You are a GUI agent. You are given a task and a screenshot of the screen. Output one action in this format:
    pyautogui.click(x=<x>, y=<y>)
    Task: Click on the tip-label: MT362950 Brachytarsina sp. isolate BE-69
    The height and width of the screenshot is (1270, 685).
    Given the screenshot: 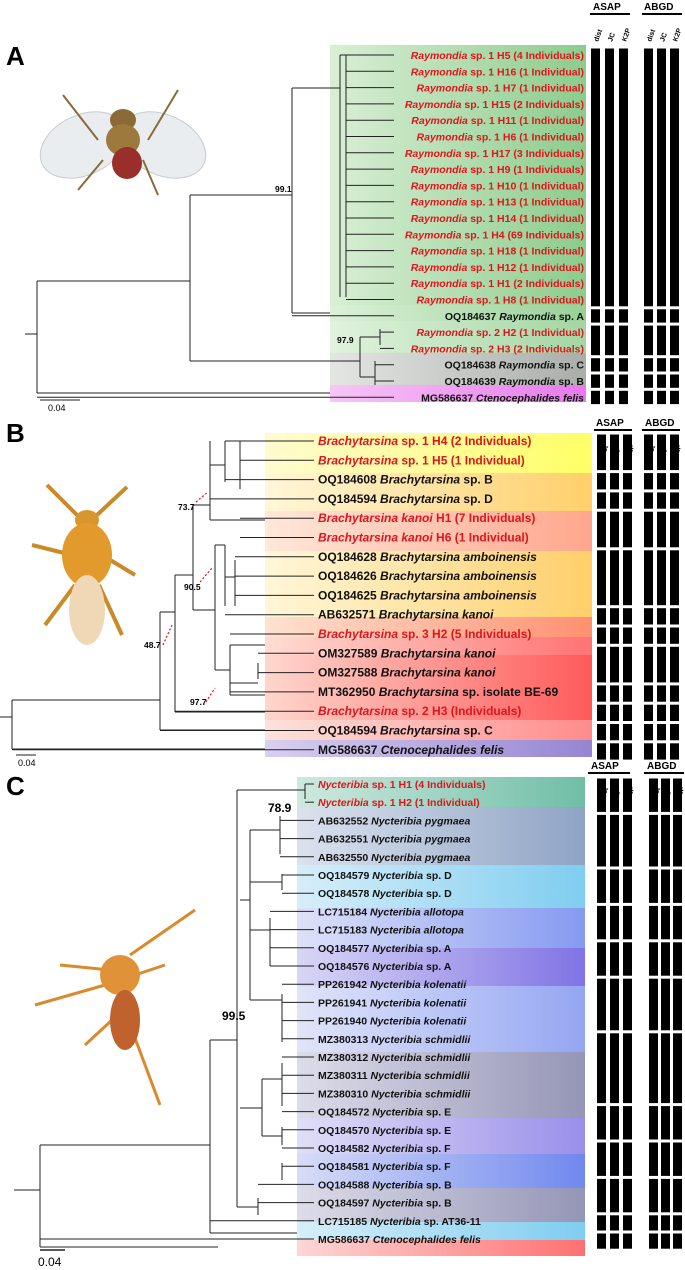 What is the action you would take?
    pyautogui.click(x=438, y=692)
    